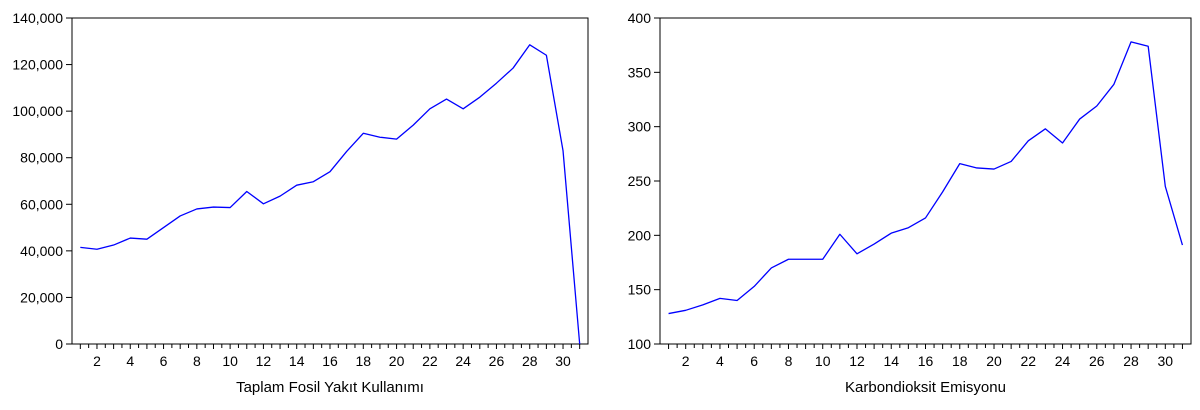  I want to click on y-tick-label: 60,000, so click(41, 204).